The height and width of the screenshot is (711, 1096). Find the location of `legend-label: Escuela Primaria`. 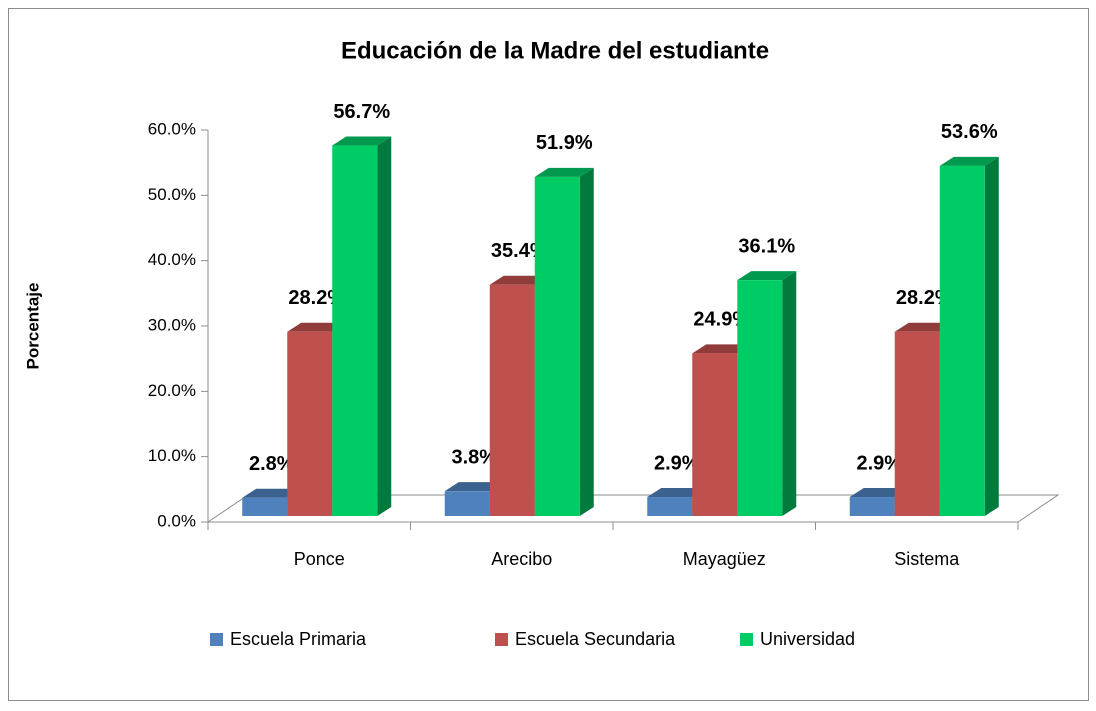

legend-label: Escuela Primaria is located at coordinates (298, 639).